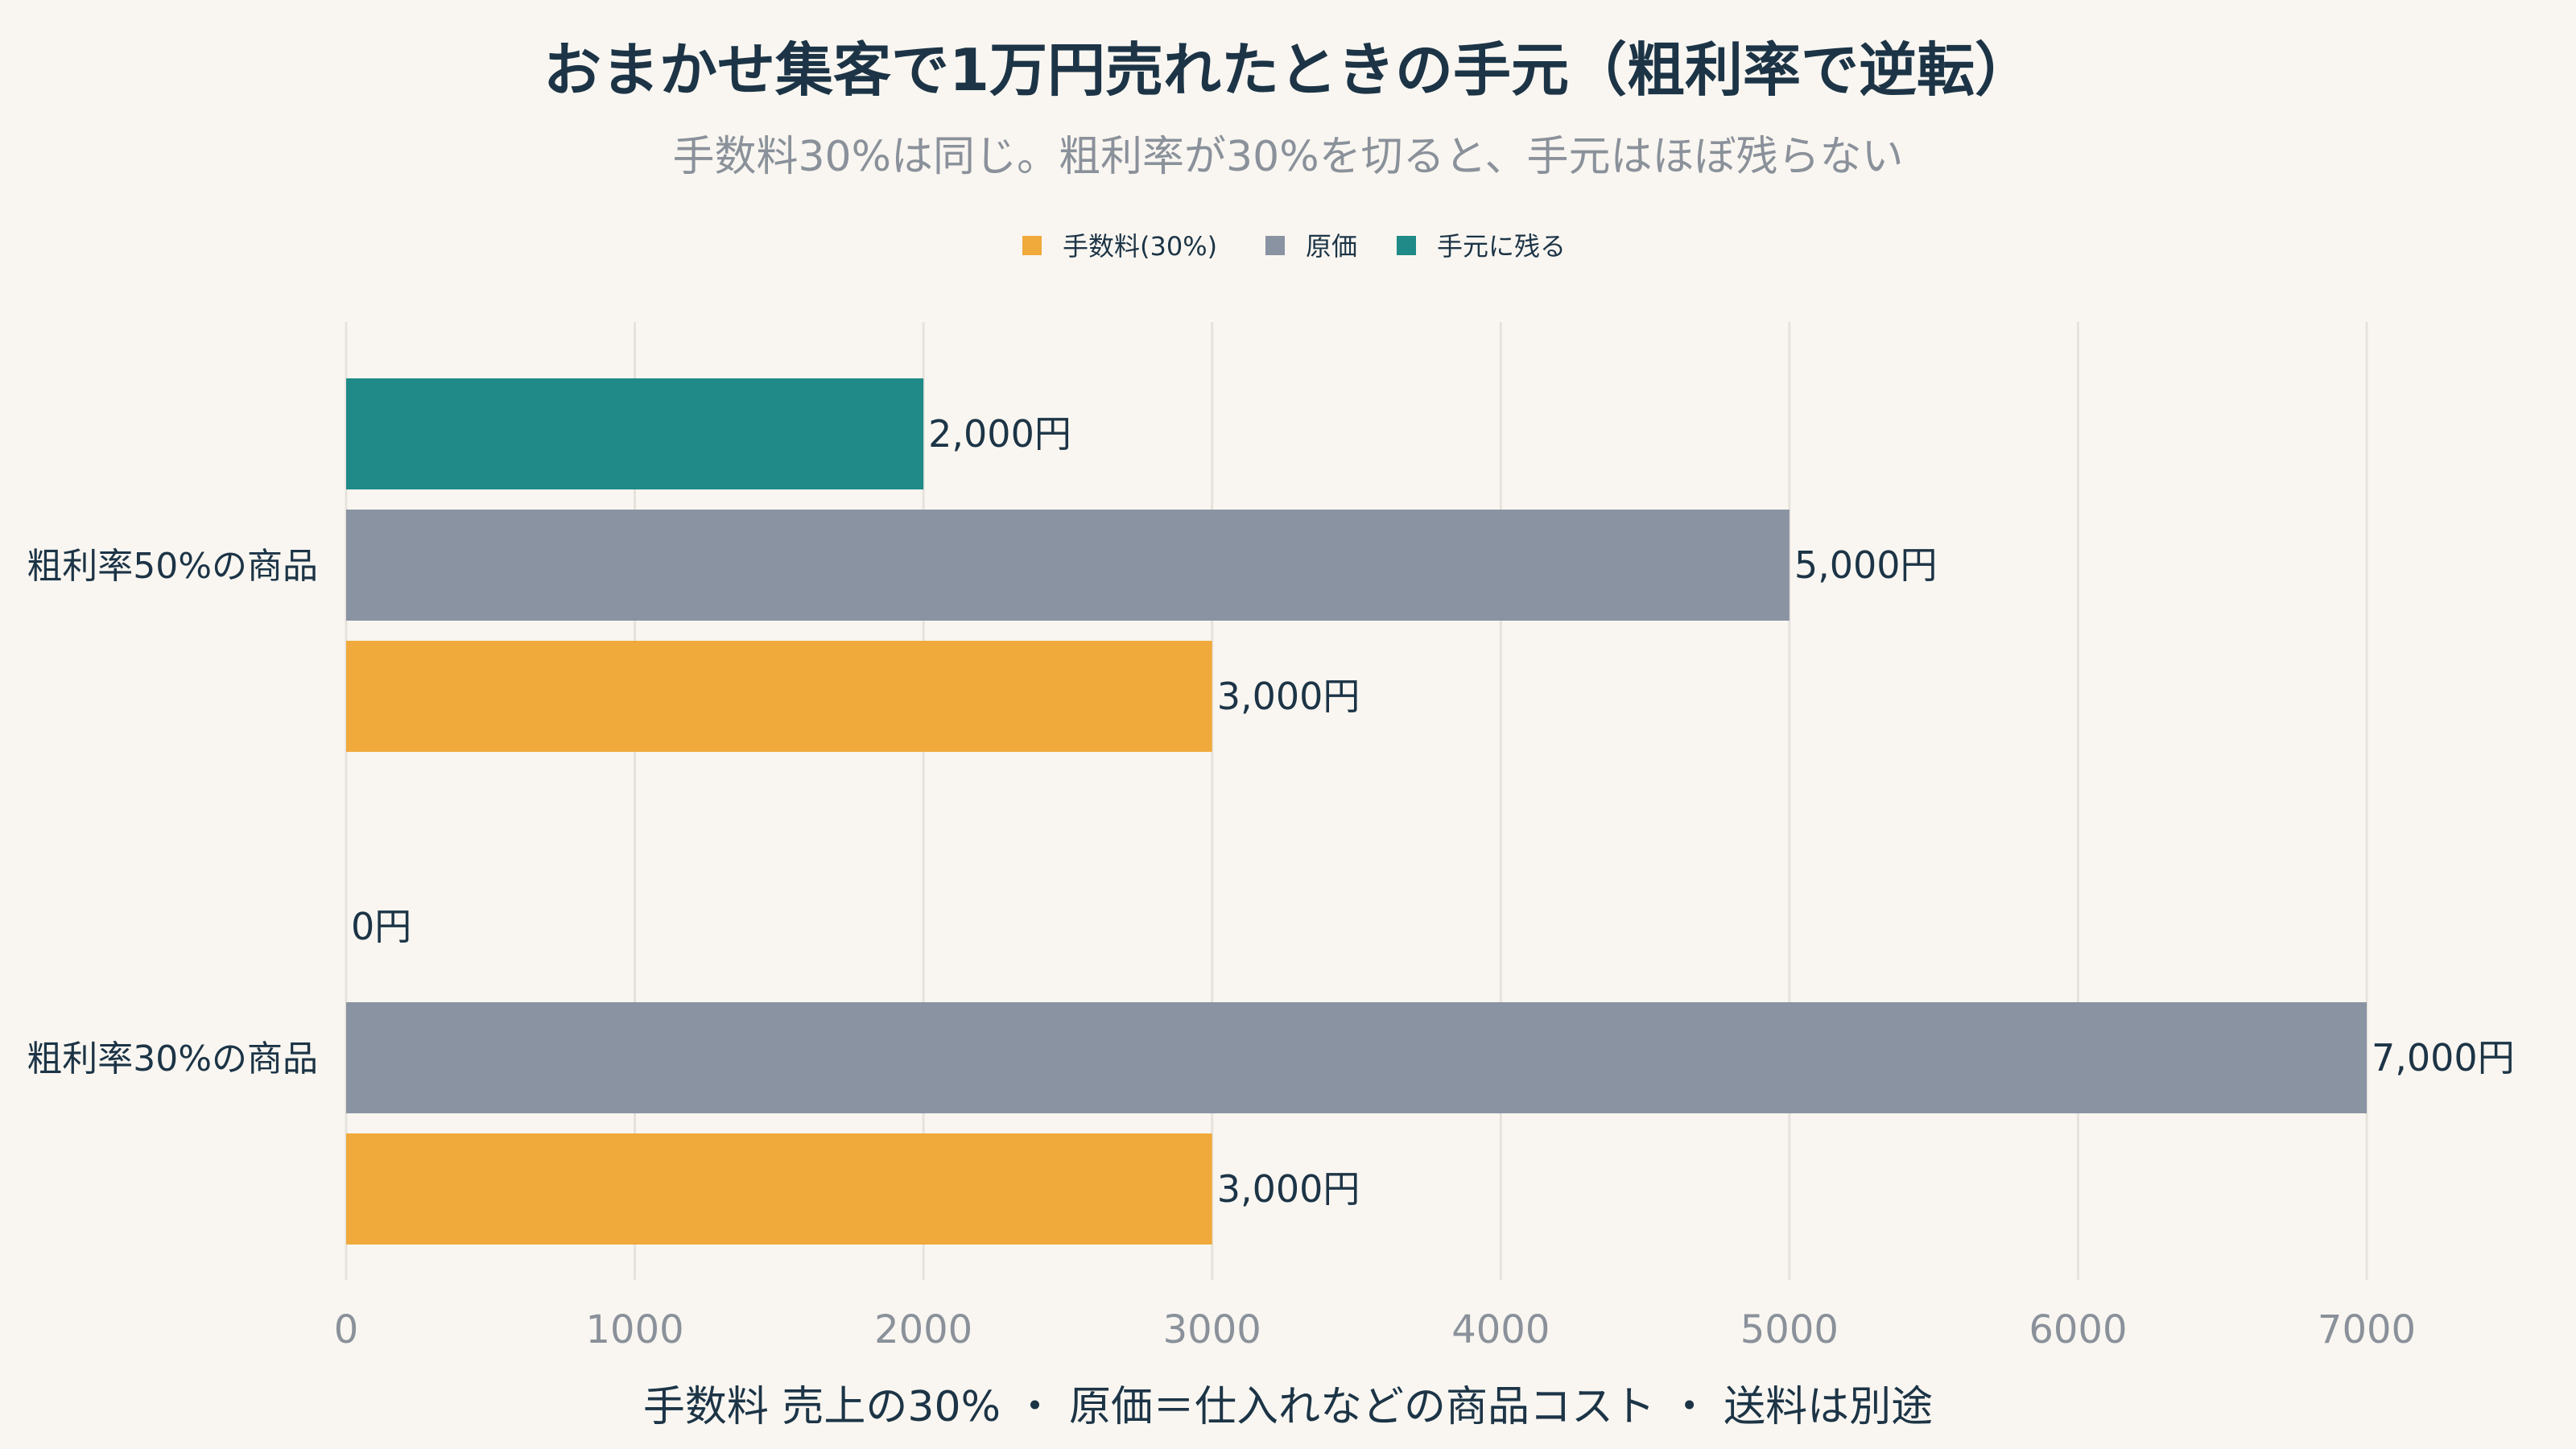 This screenshot has height=1449, width=2576. Describe the element at coordinates (2443, 1058) in the screenshot. I see `data-label: 7,000円` at that location.